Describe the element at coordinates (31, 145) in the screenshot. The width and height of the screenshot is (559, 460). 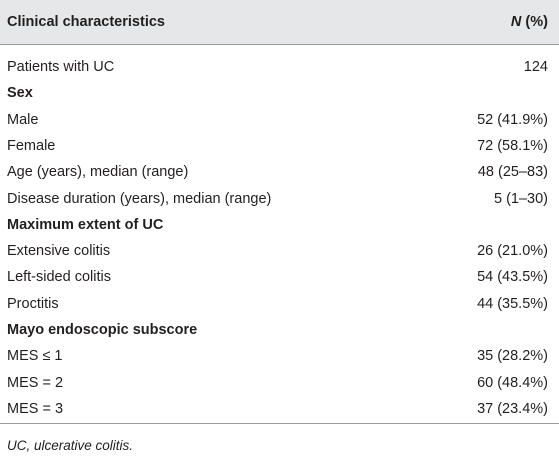
I see `row-label: Female` at that location.